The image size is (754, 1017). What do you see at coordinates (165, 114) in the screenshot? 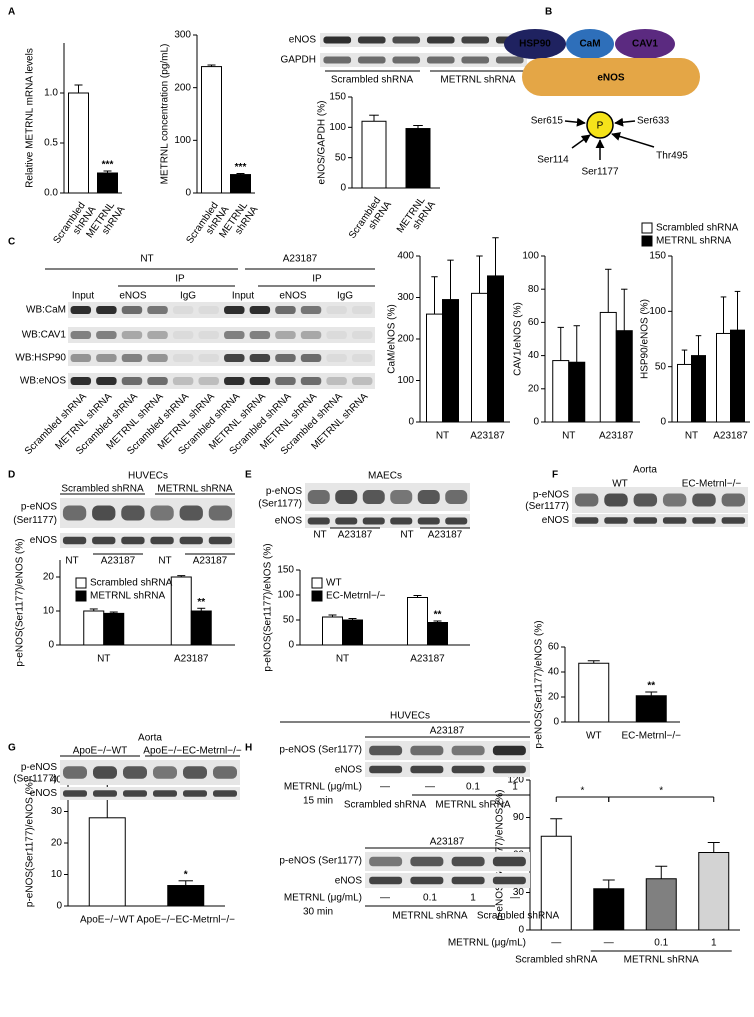
I see `y-axis-label: METRNL concentration (pg/mL)` at bounding box center [165, 114].